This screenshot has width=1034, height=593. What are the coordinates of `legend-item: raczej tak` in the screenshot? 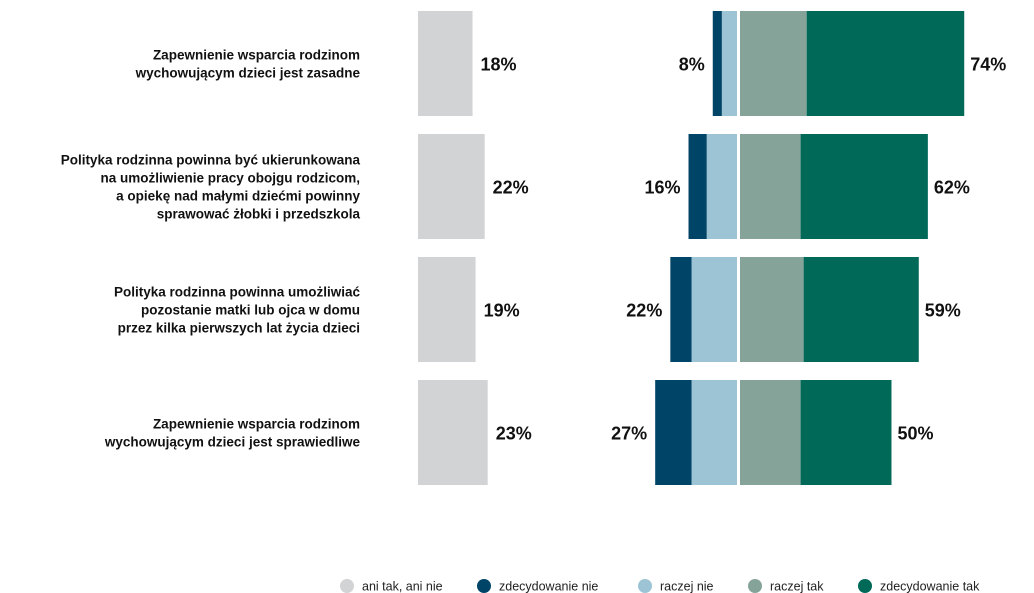 It's located at (786, 586).